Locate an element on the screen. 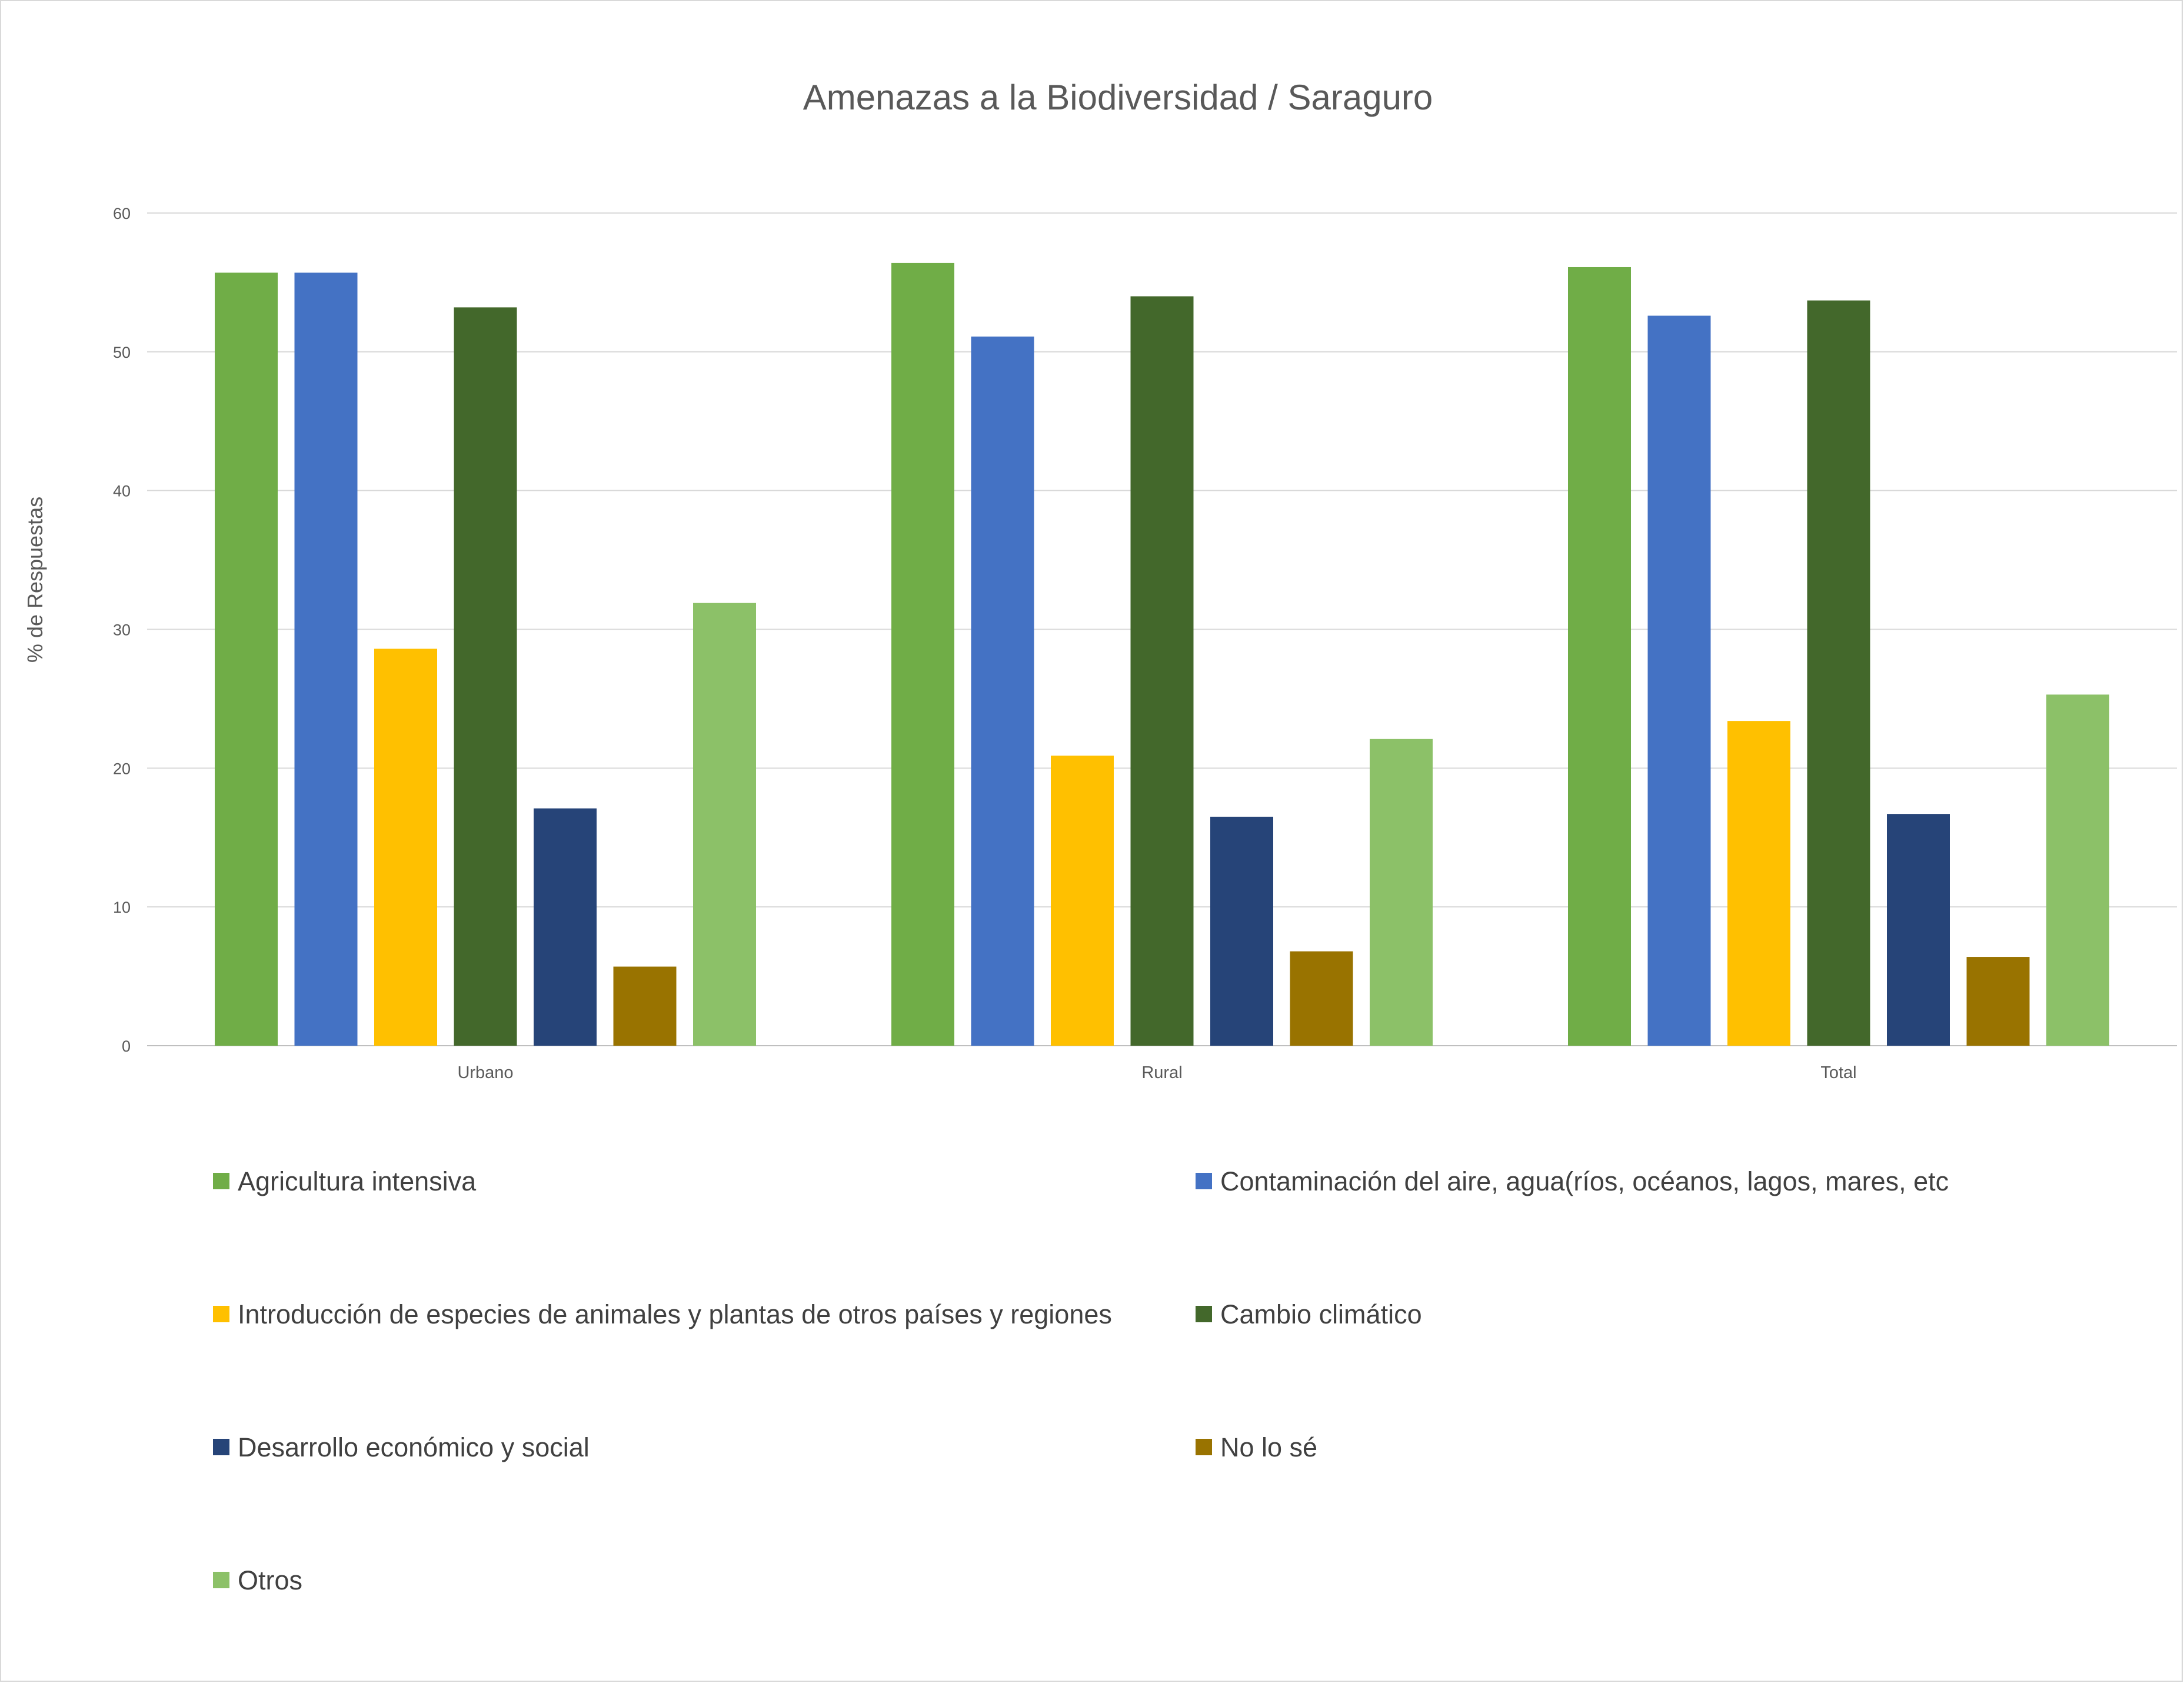 This screenshot has height=1683, width=2184. legend-label: Otros is located at coordinates (270, 1580).